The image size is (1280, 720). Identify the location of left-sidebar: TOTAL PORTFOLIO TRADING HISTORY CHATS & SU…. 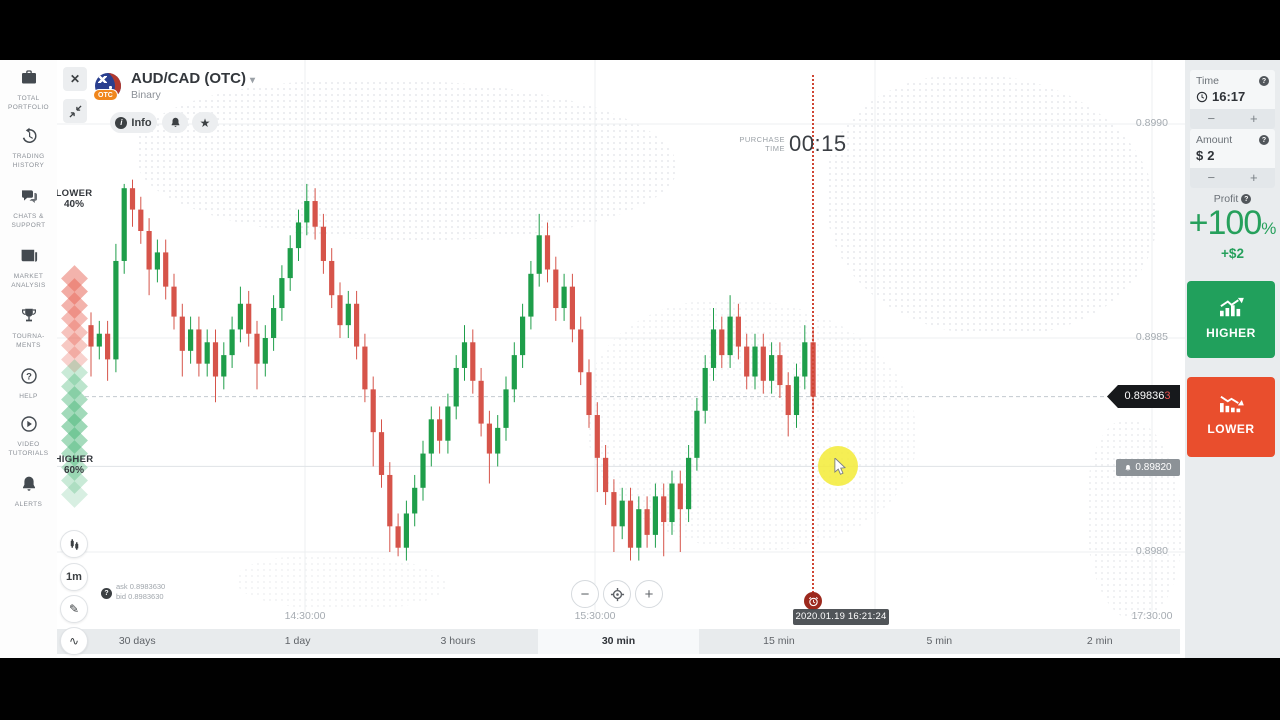
(28, 359).